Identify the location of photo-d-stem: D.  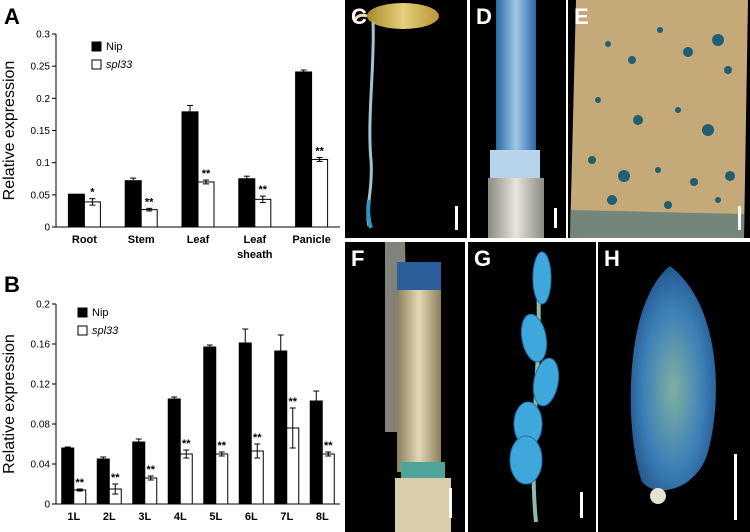
(518, 119).